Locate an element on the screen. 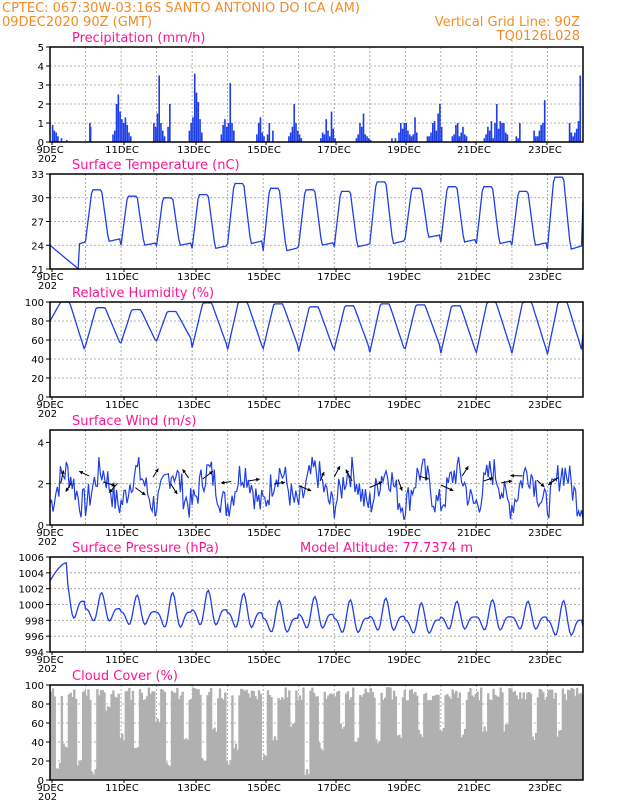 This screenshot has height=800, width=618. y-tick-label: 5 is located at coordinates (41, 48).